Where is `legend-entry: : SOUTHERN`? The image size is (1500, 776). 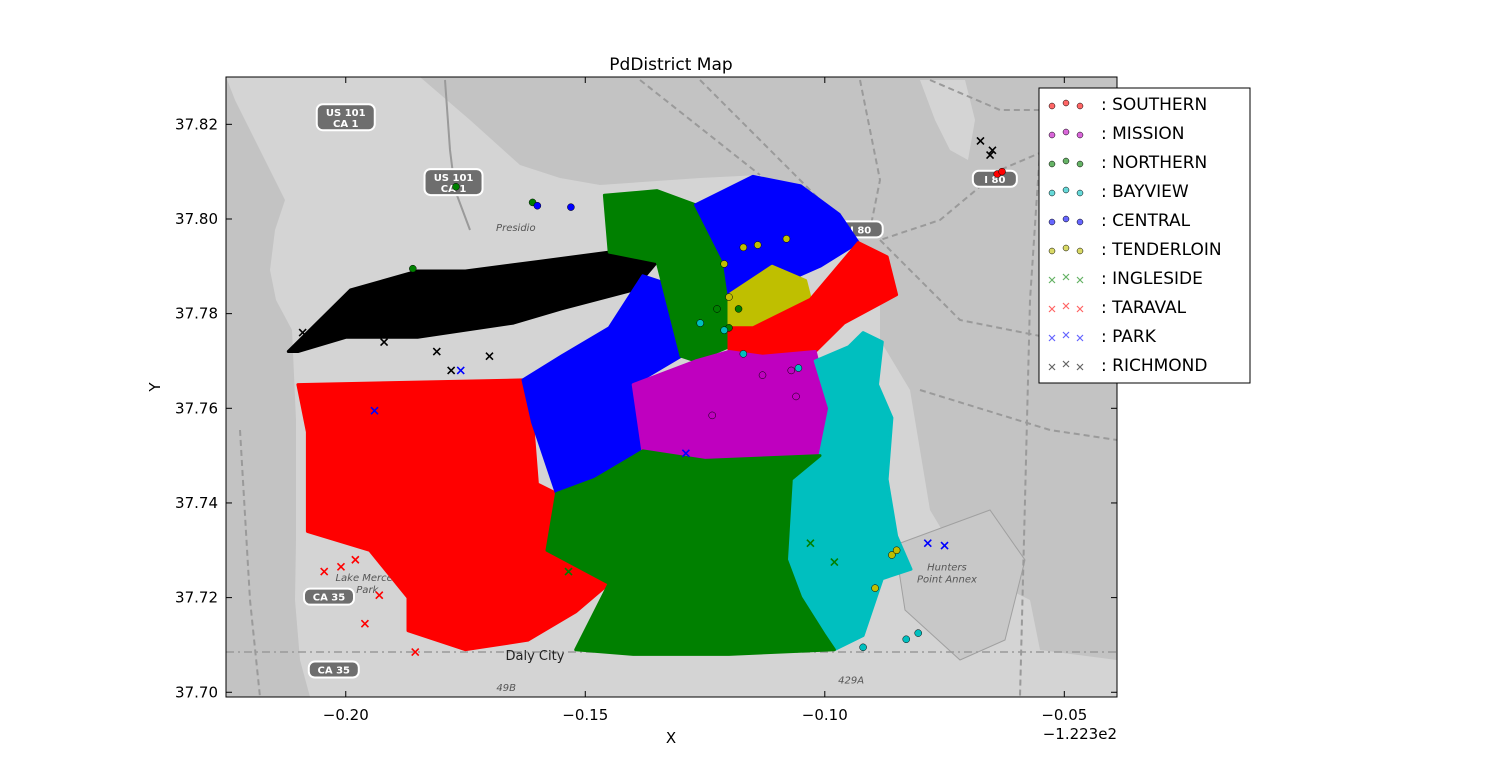
legend-entry: : SOUTHERN is located at coordinates (1127, 105).